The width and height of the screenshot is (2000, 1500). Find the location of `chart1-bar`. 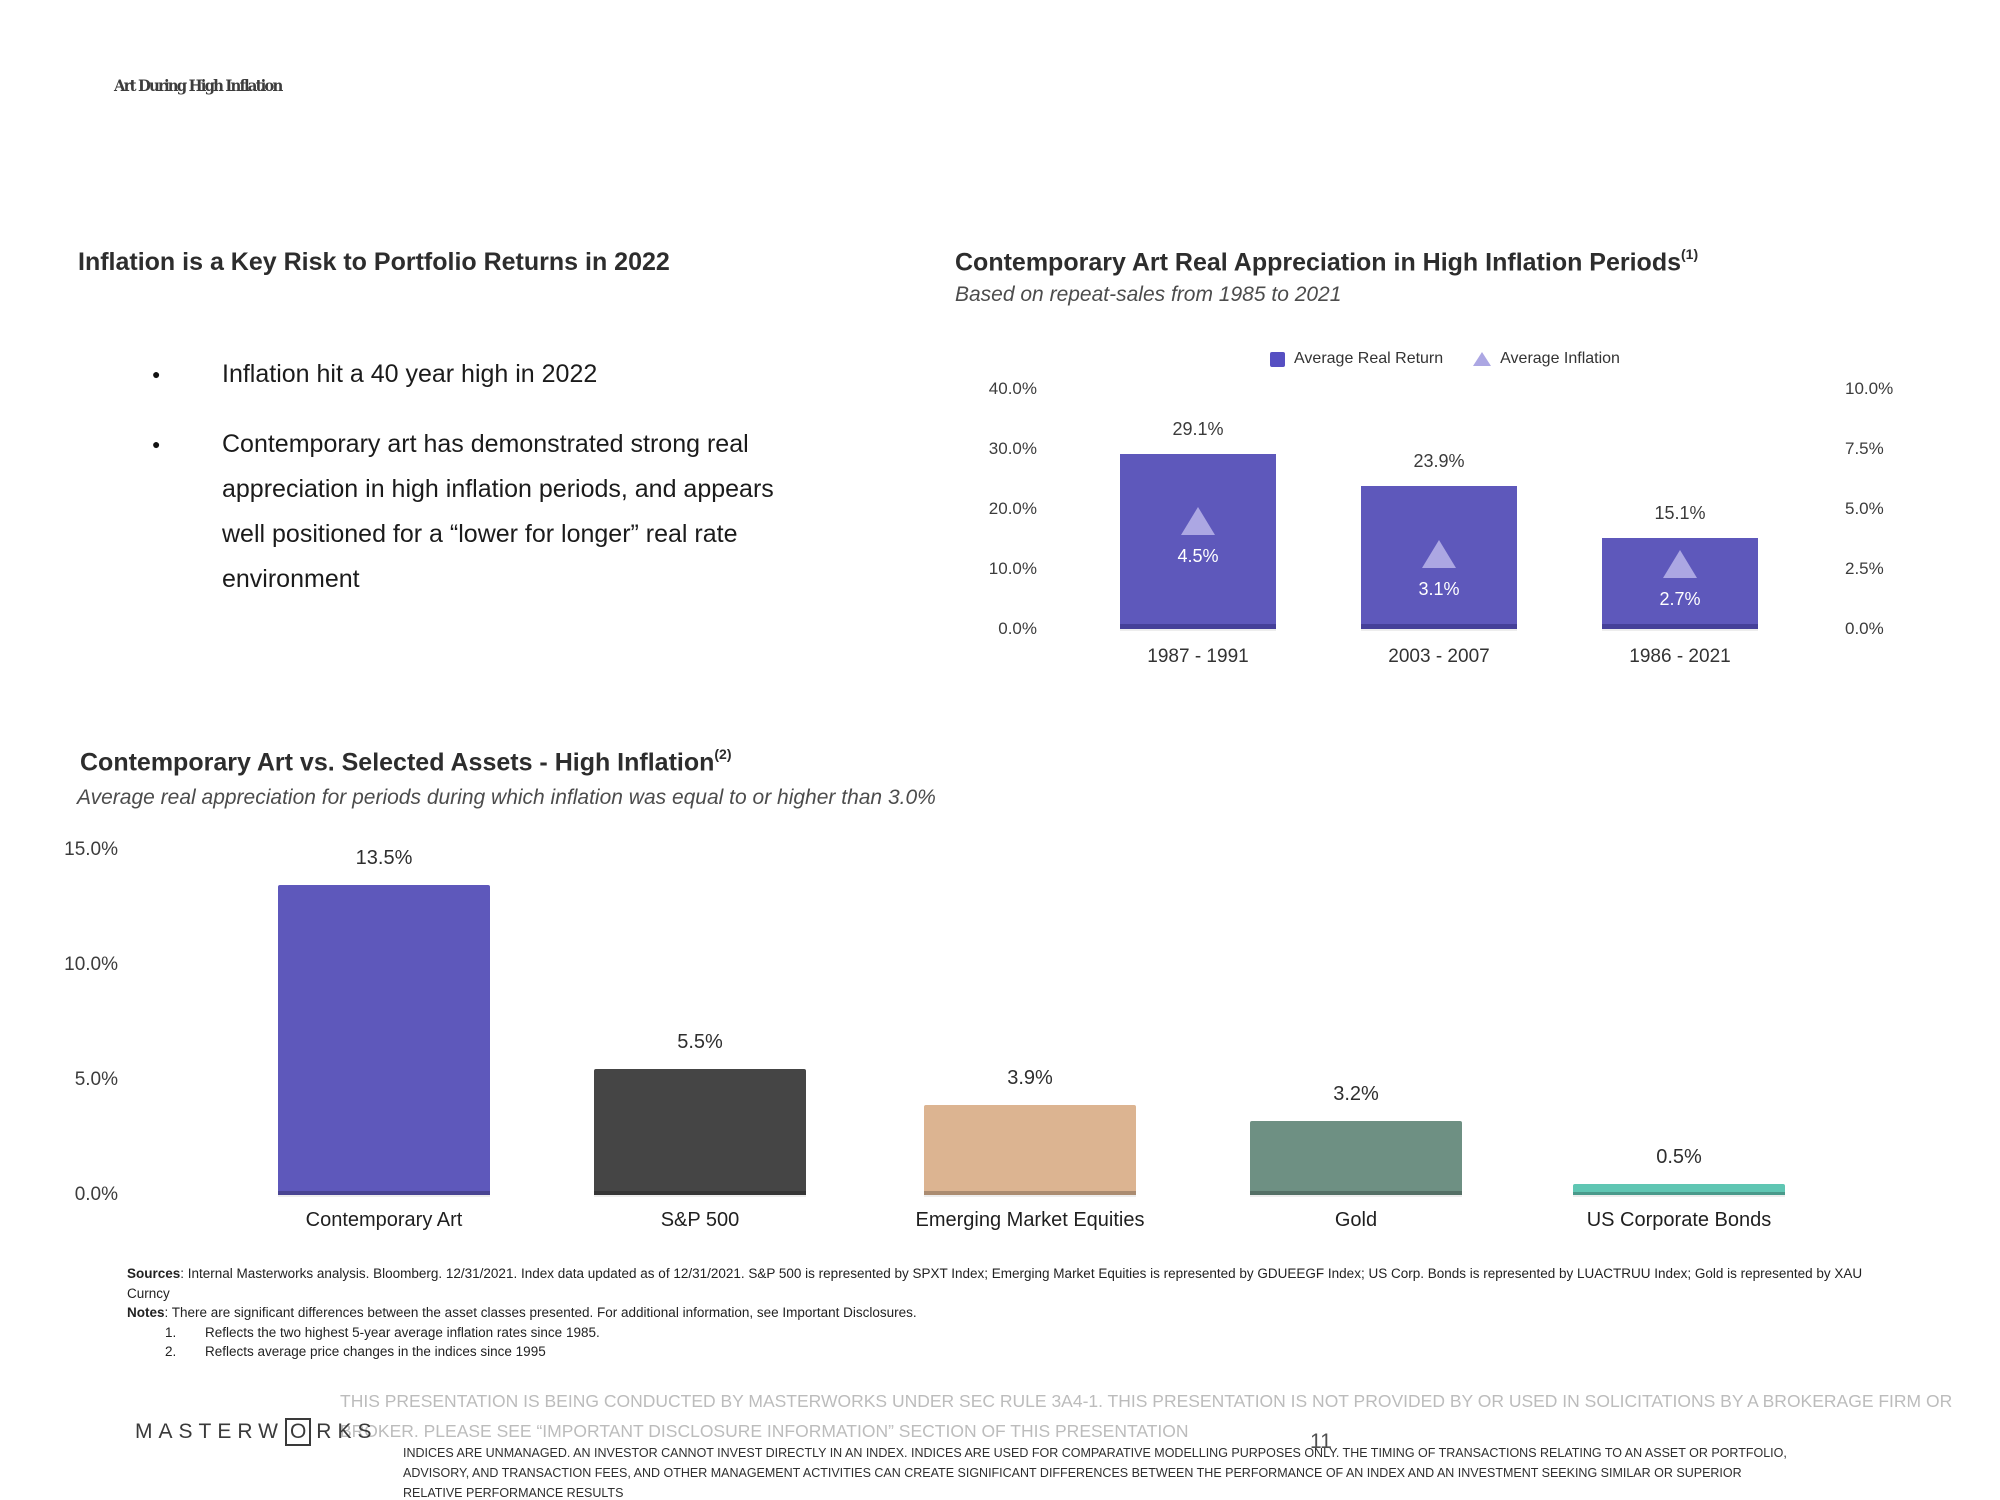

chart1-bar is located at coordinates (1198, 541).